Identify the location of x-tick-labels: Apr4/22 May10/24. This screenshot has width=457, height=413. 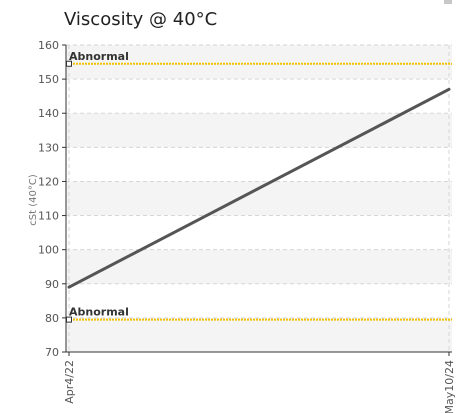
(259, 386).